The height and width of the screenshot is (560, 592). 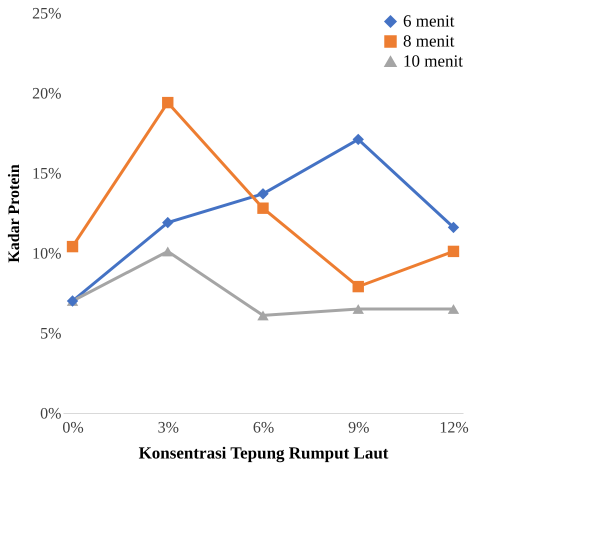 What do you see at coordinates (47, 174) in the screenshot?
I see `y-tick-label: 15%` at bounding box center [47, 174].